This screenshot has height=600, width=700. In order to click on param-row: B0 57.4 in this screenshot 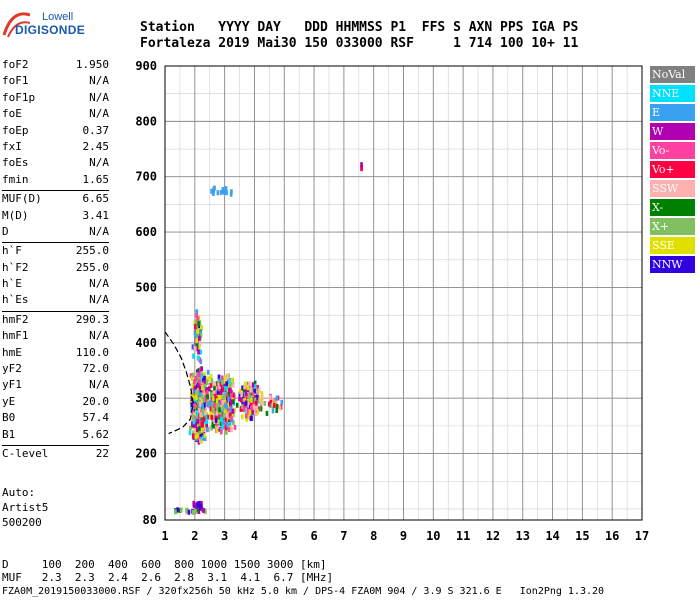, I will do `click(55, 419)`.